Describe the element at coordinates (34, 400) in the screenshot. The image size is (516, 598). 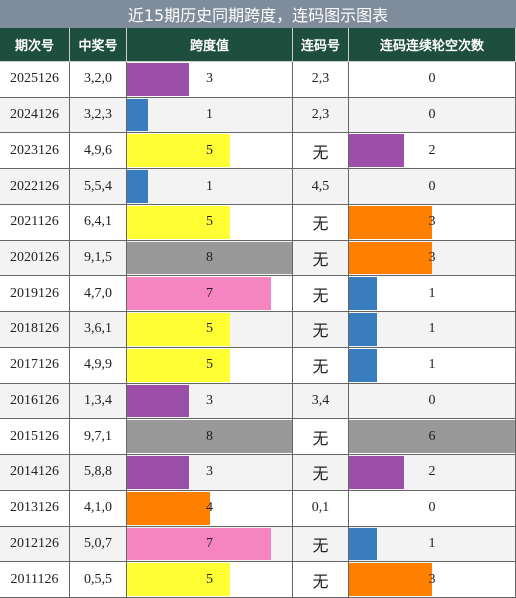
I see `cell-text: 2016126` at that location.